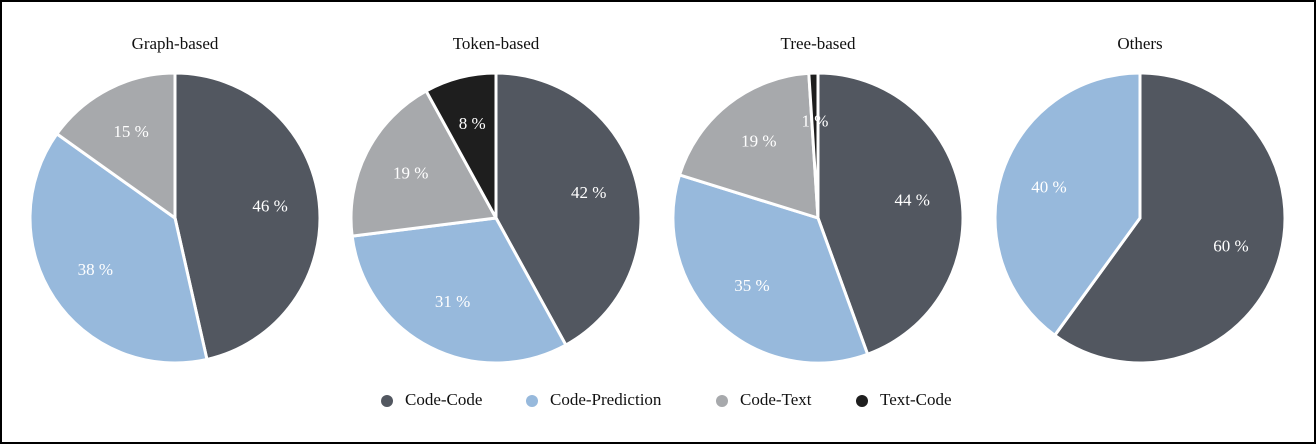 The height and width of the screenshot is (444, 1316). I want to click on value-label: 1 %, so click(815, 120).